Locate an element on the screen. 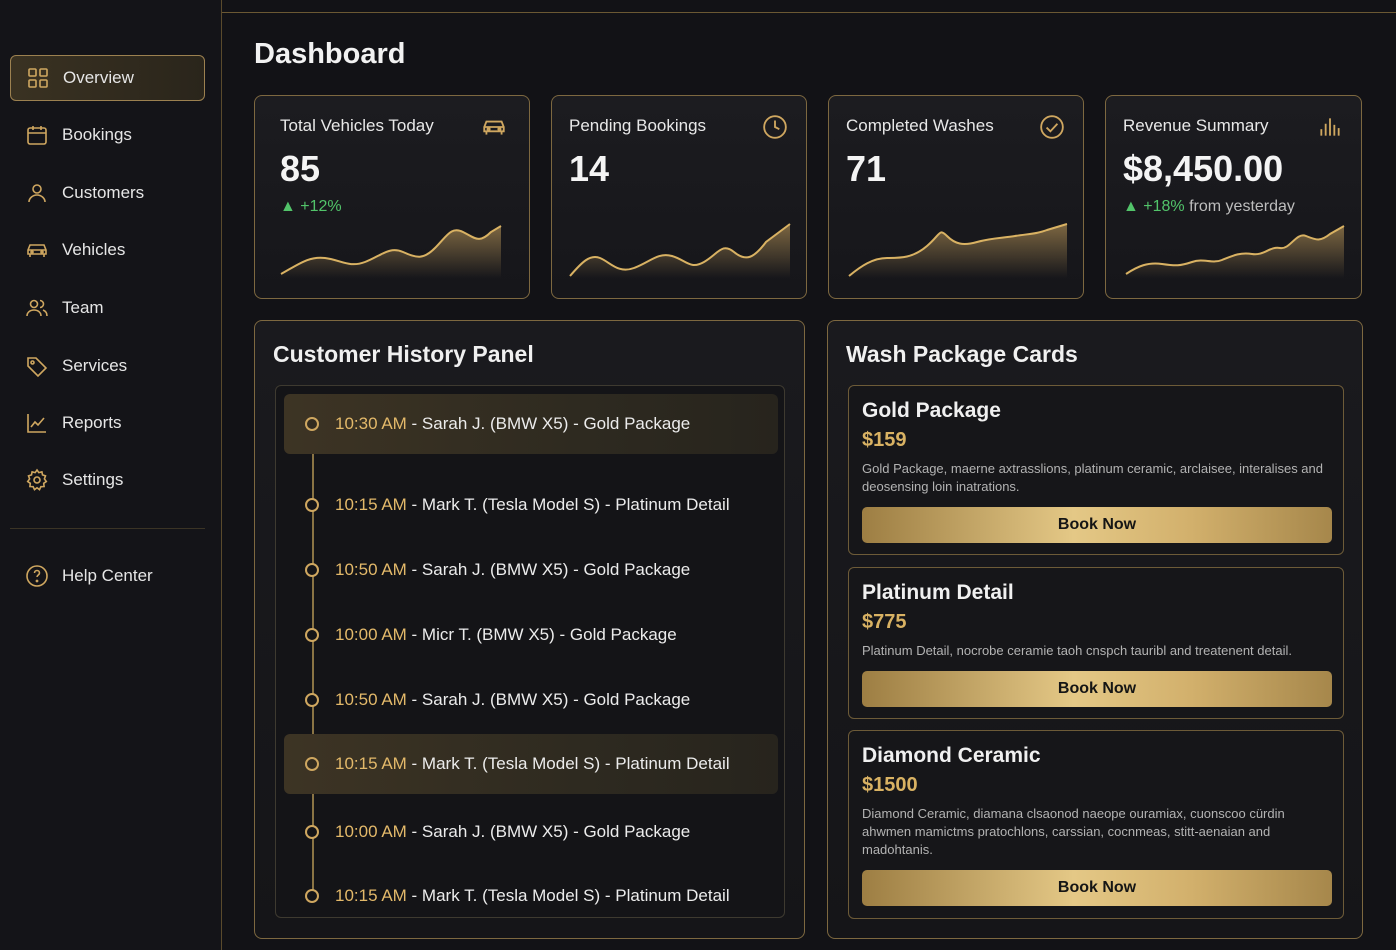  users-icon is located at coordinates (37, 308).